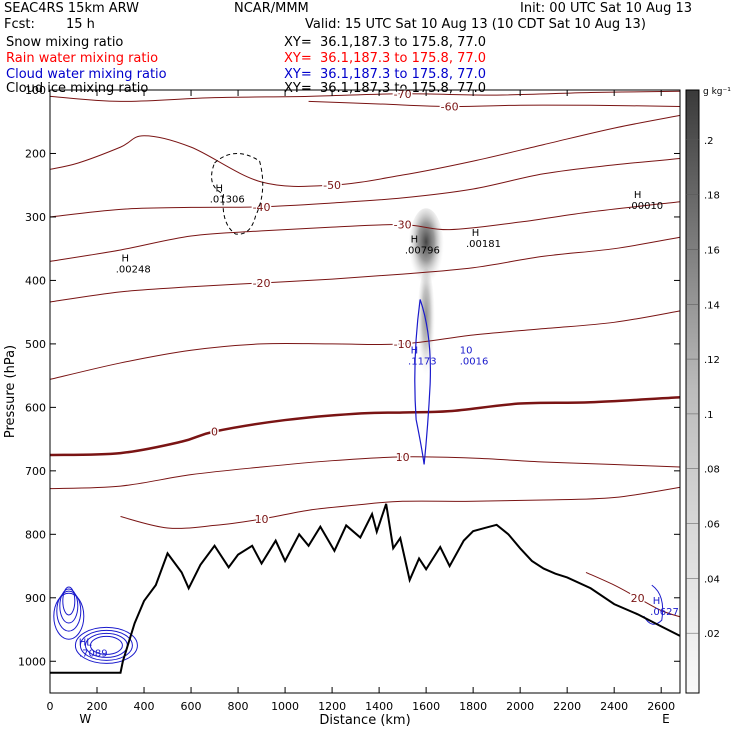 This screenshot has width=740, height=740. I want to click on isotherm-label: -50, so click(332, 185).